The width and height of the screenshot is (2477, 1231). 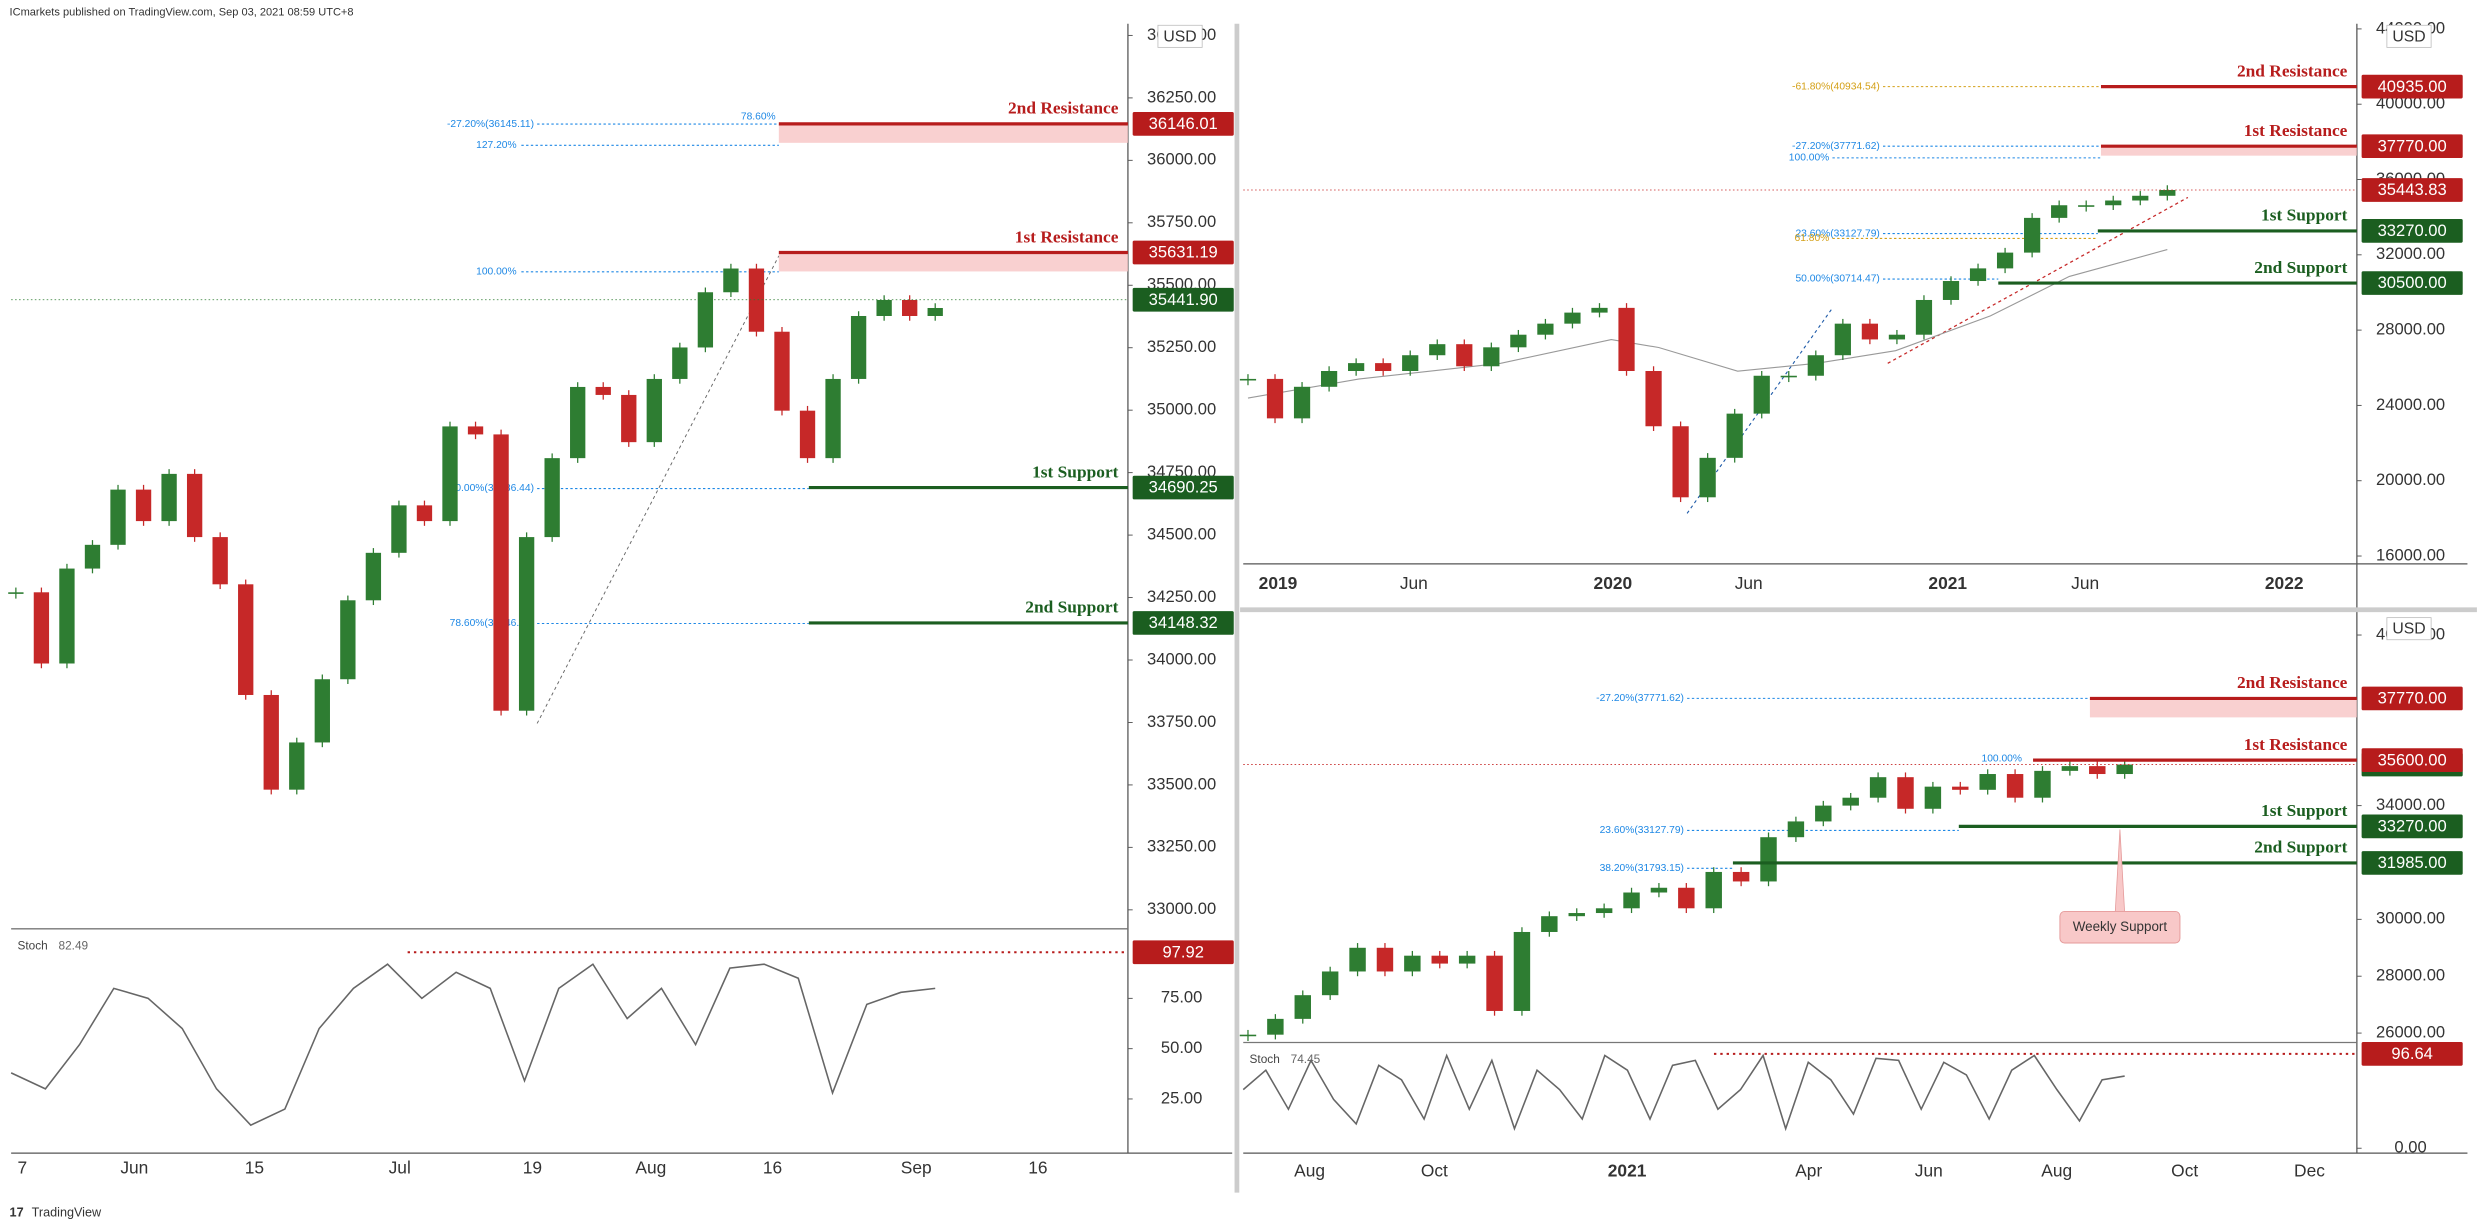 I want to click on level-price-label: 40935.00, so click(x=2412, y=86).